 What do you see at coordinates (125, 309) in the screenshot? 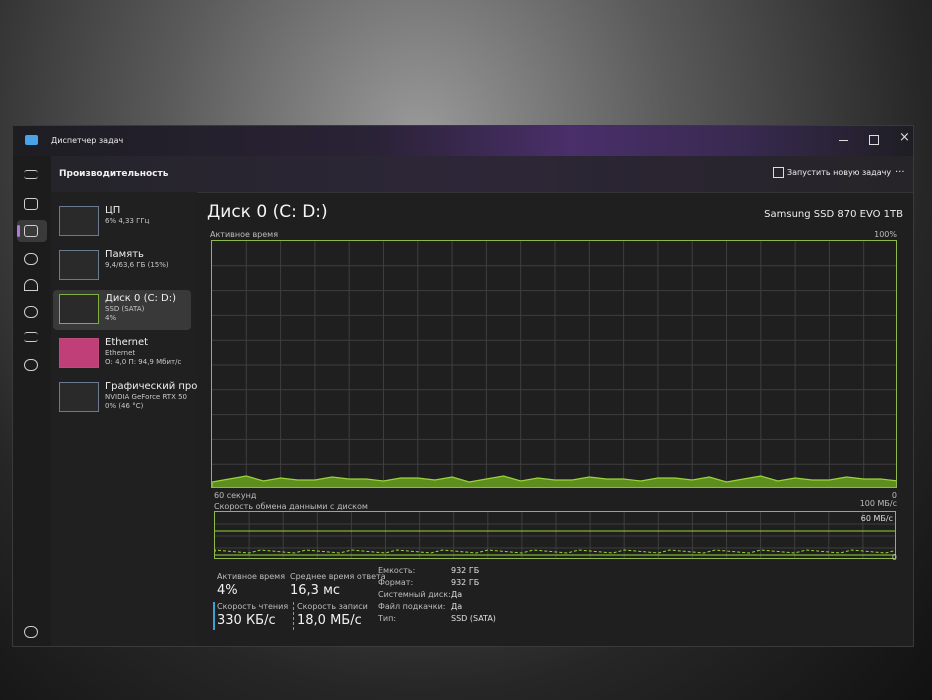
I see `sidebar-item-detail: SSD (SATA)` at bounding box center [125, 309].